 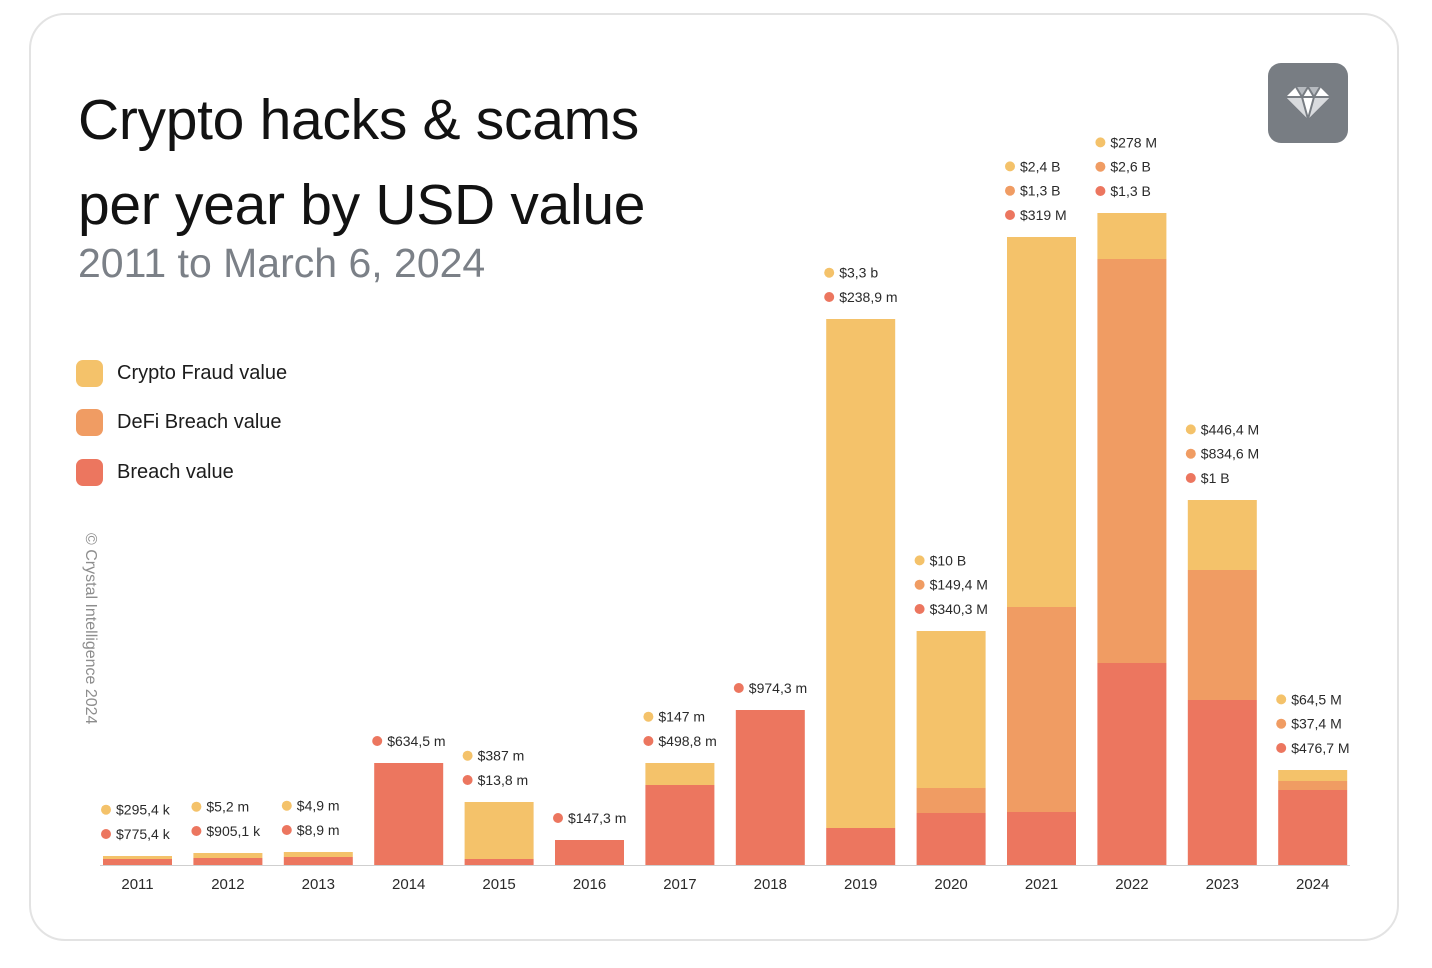 I want to click on bar-fraud-2021, so click(x=1041, y=422).